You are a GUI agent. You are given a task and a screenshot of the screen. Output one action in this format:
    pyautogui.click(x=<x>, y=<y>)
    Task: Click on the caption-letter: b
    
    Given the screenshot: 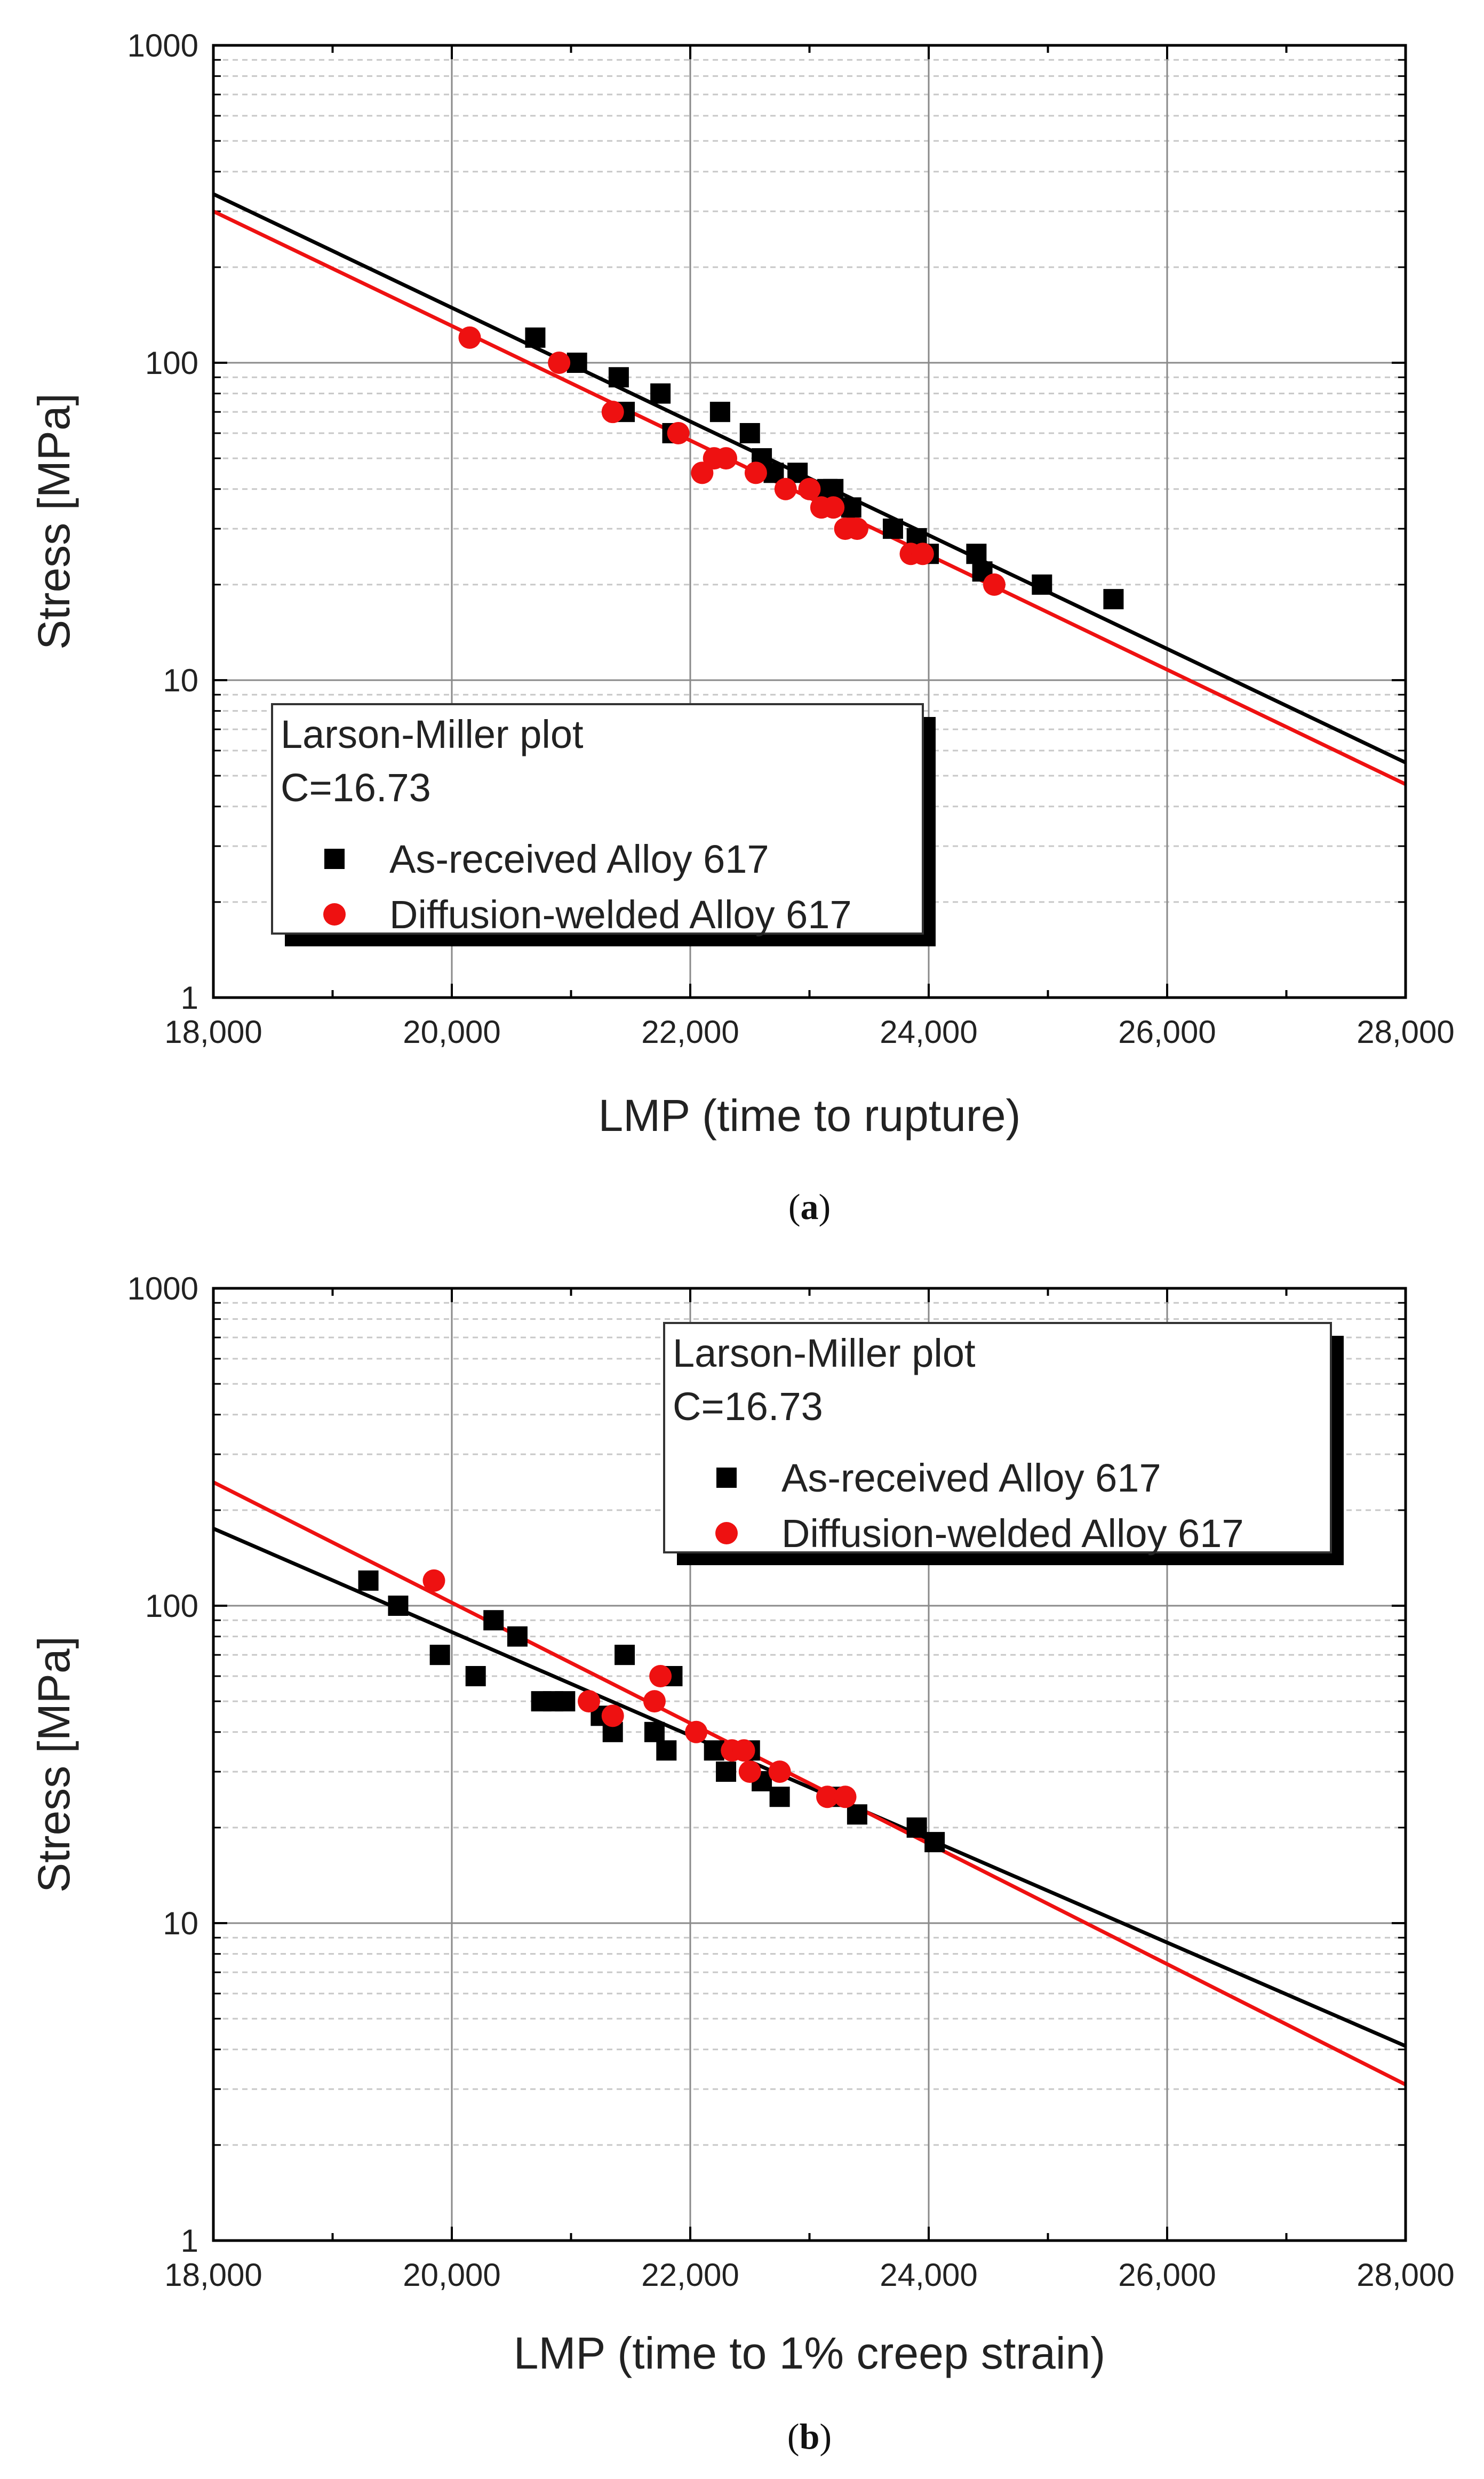 What is the action you would take?
    pyautogui.click(x=810, y=2436)
    